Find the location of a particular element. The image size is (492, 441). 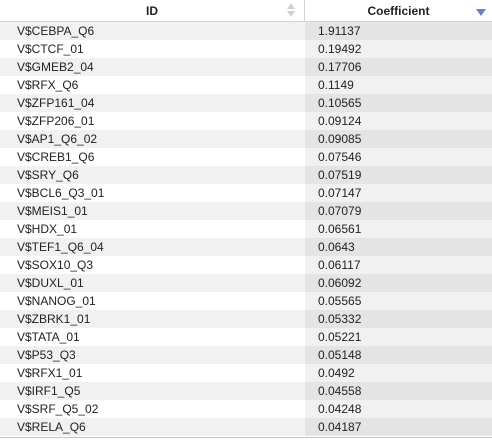

cell-id: V$CREB1_Q6 is located at coordinates (152, 157).